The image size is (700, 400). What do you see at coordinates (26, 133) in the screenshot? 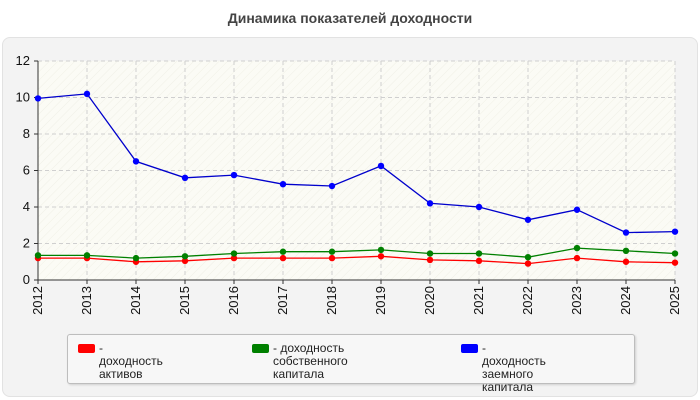
I see `y-tick-label: 8` at bounding box center [26, 133].